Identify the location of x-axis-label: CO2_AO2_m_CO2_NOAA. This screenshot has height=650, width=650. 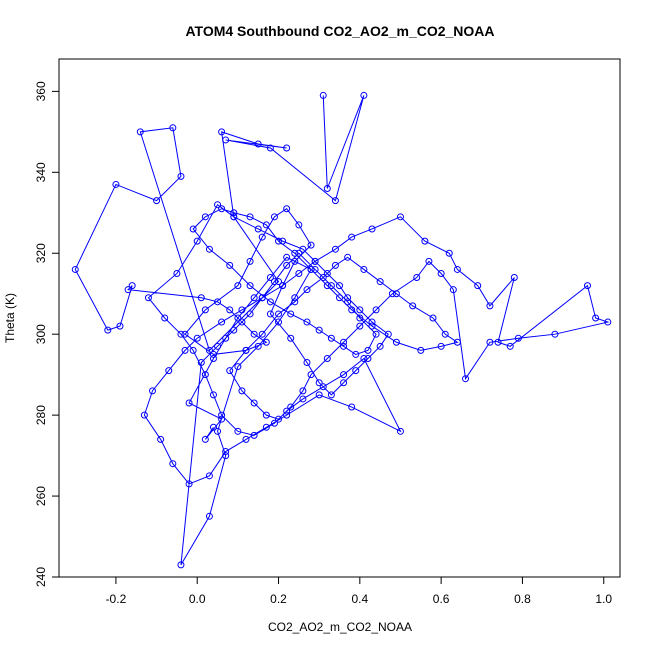
(340, 627).